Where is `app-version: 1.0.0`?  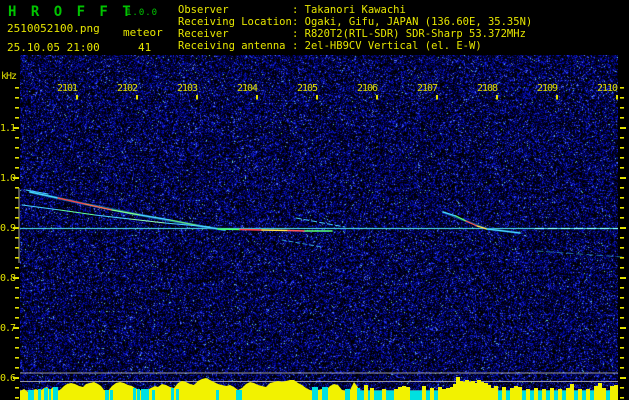 app-version: 1.0.0 is located at coordinates (142, 13).